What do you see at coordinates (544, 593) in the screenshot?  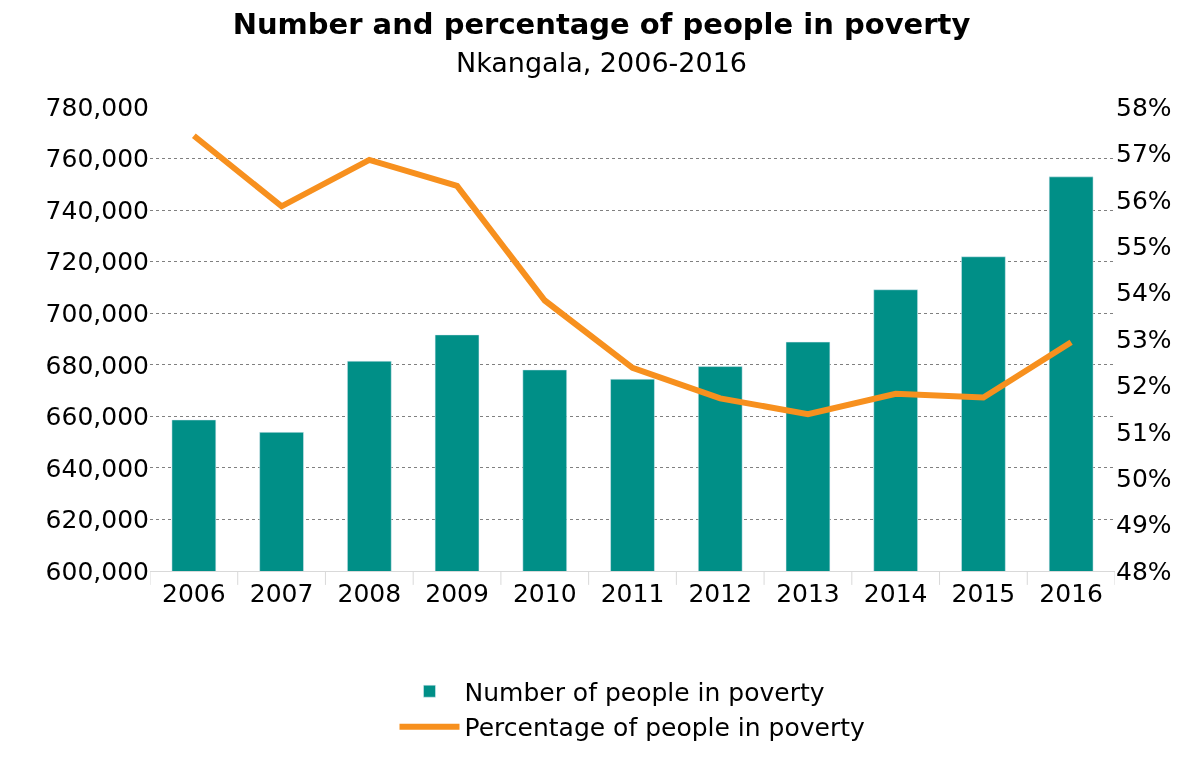 I see `x-tick-label: 2010` at bounding box center [544, 593].